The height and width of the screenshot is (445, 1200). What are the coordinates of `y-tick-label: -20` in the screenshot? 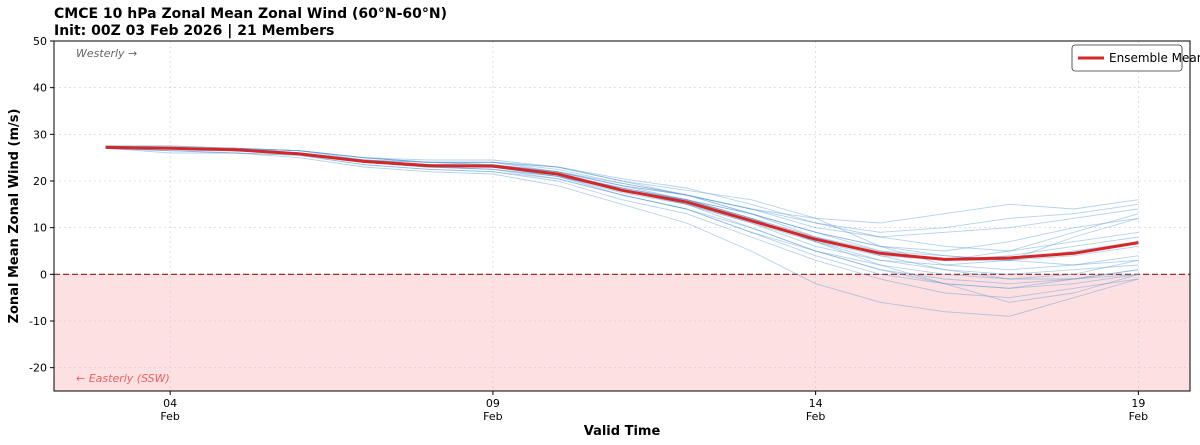 It's located at (38, 368).